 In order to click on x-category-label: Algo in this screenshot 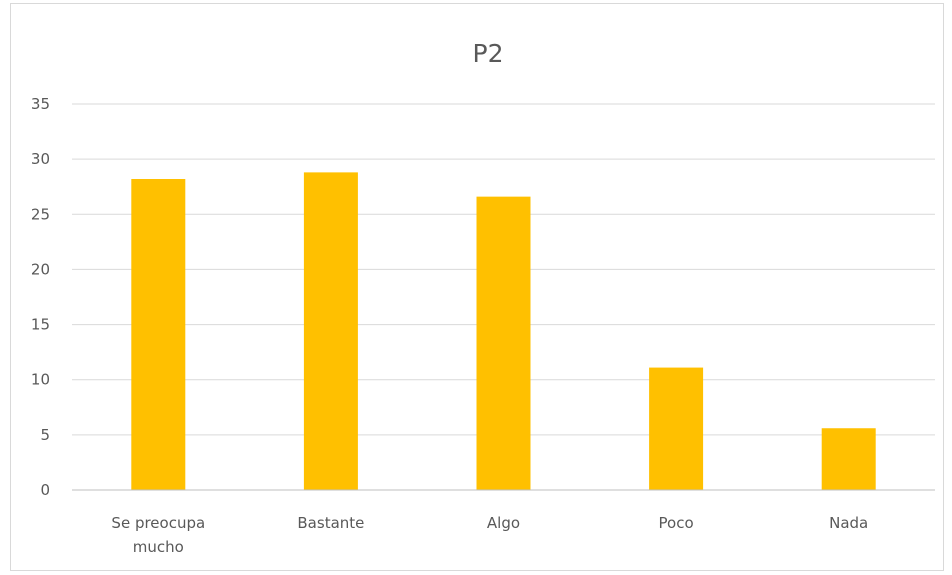, I will do `click(503, 523)`.